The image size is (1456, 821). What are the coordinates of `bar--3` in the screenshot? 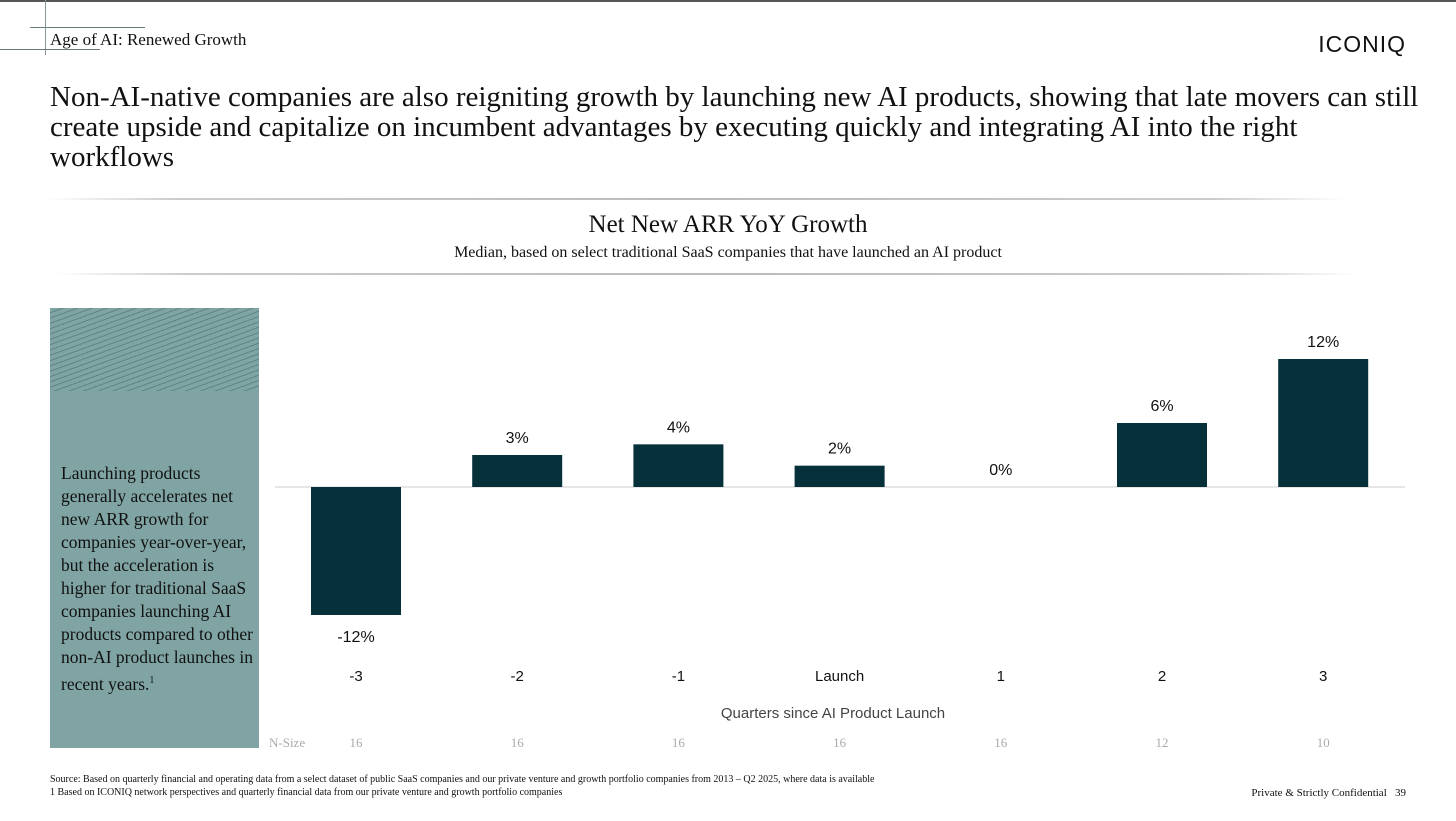 It's located at (356, 551).